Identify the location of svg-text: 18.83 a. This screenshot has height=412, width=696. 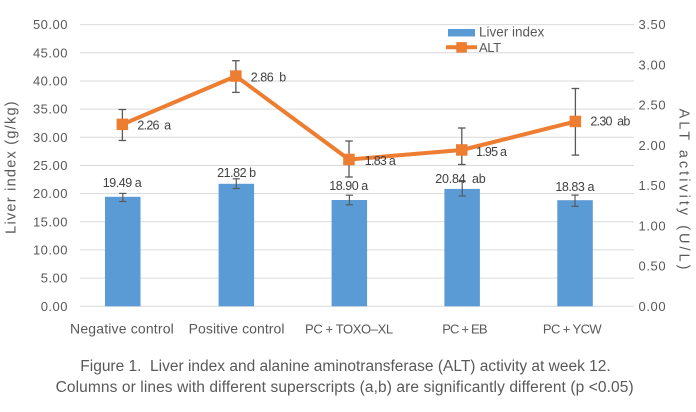
(574, 187).